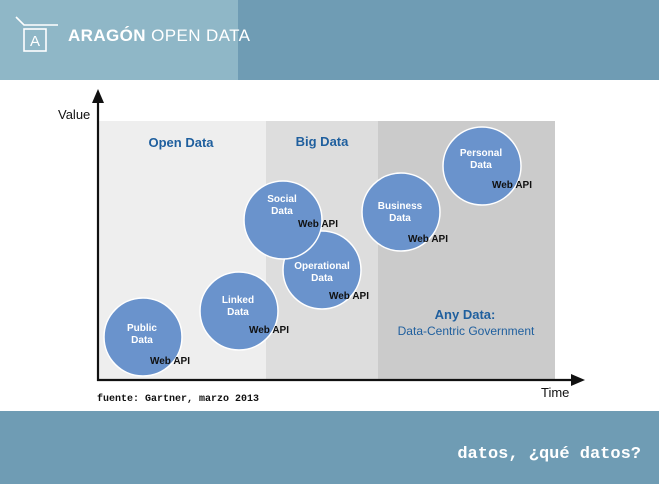 Image resolution: width=659 pixels, height=484 pixels. What do you see at coordinates (35, 41) in the screenshot?
I see `logo-letter: A` at bounding box center [35, 41].